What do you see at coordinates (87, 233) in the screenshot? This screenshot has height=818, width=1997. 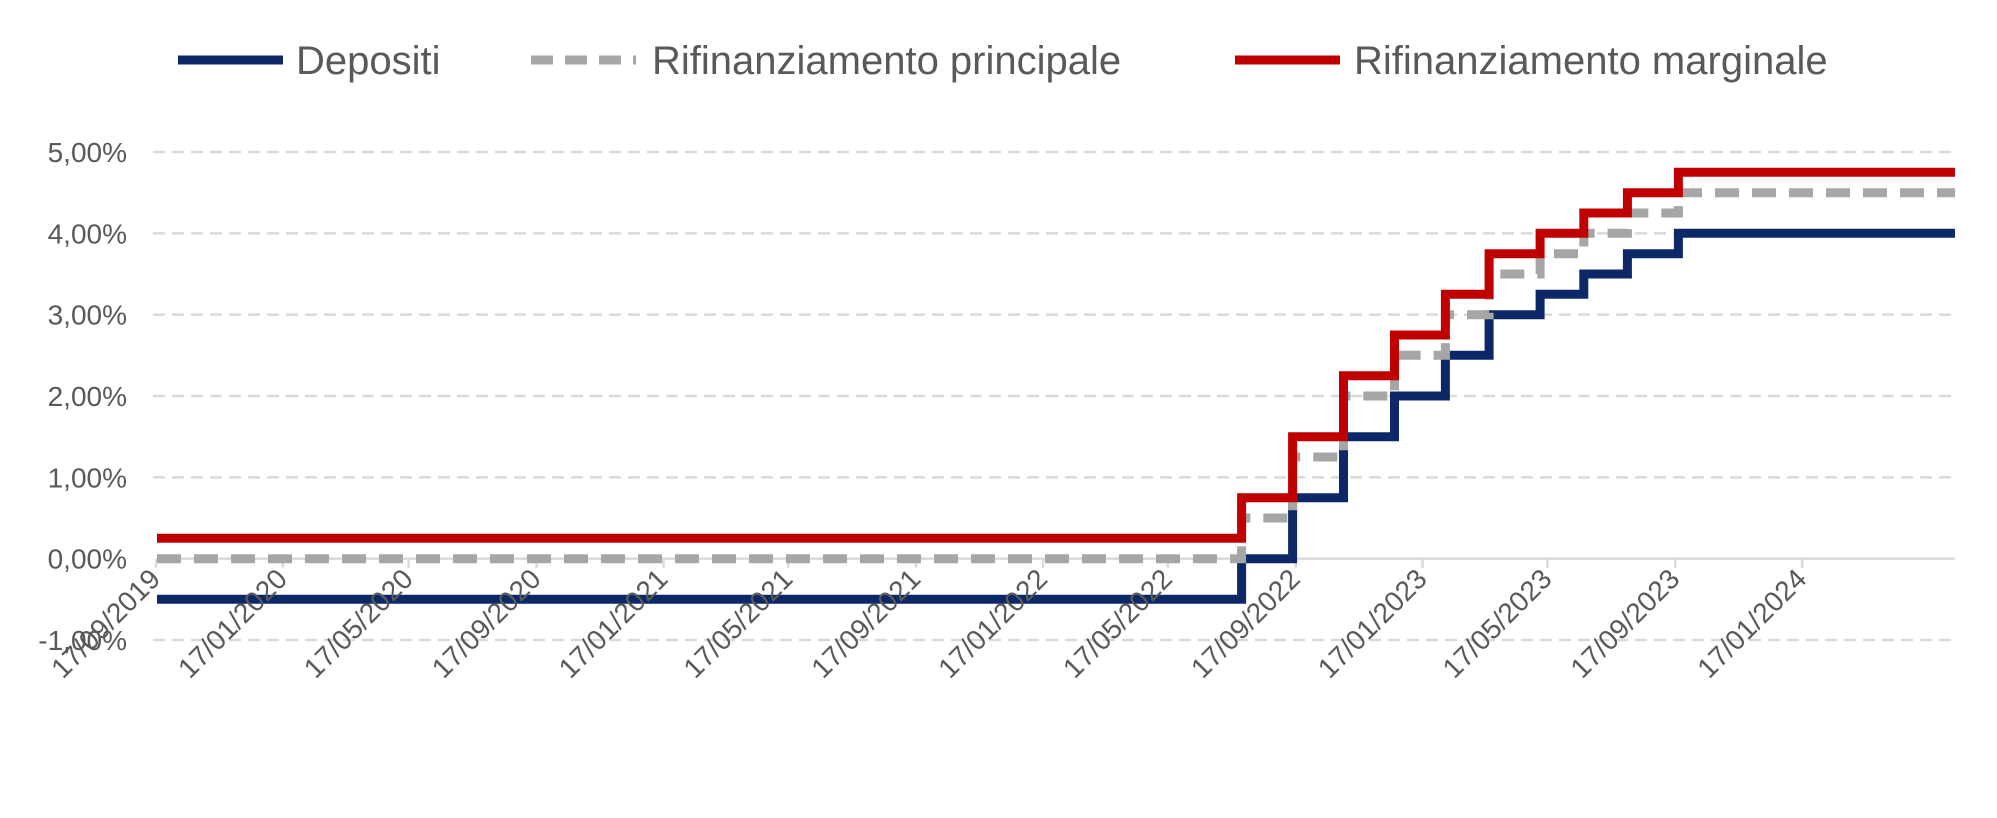 I see `y-tick-label: 4,00%` at bounding box center [87, 233].